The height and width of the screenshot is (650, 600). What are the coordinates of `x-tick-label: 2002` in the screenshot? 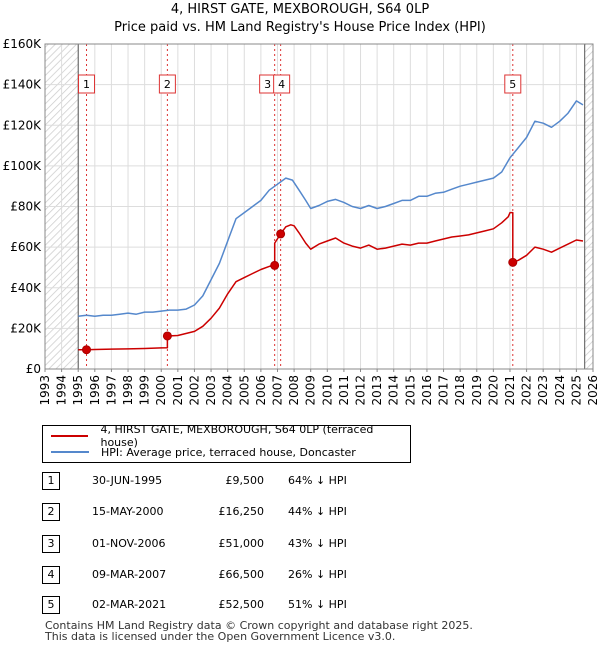 It's located at (194, 390).